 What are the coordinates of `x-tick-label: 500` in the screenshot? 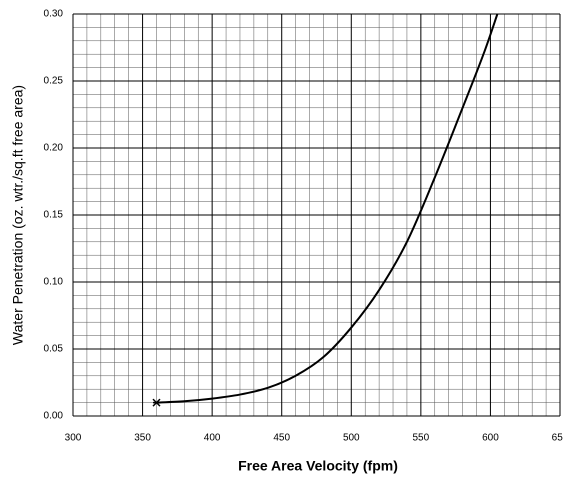 It's located at (351, 438).